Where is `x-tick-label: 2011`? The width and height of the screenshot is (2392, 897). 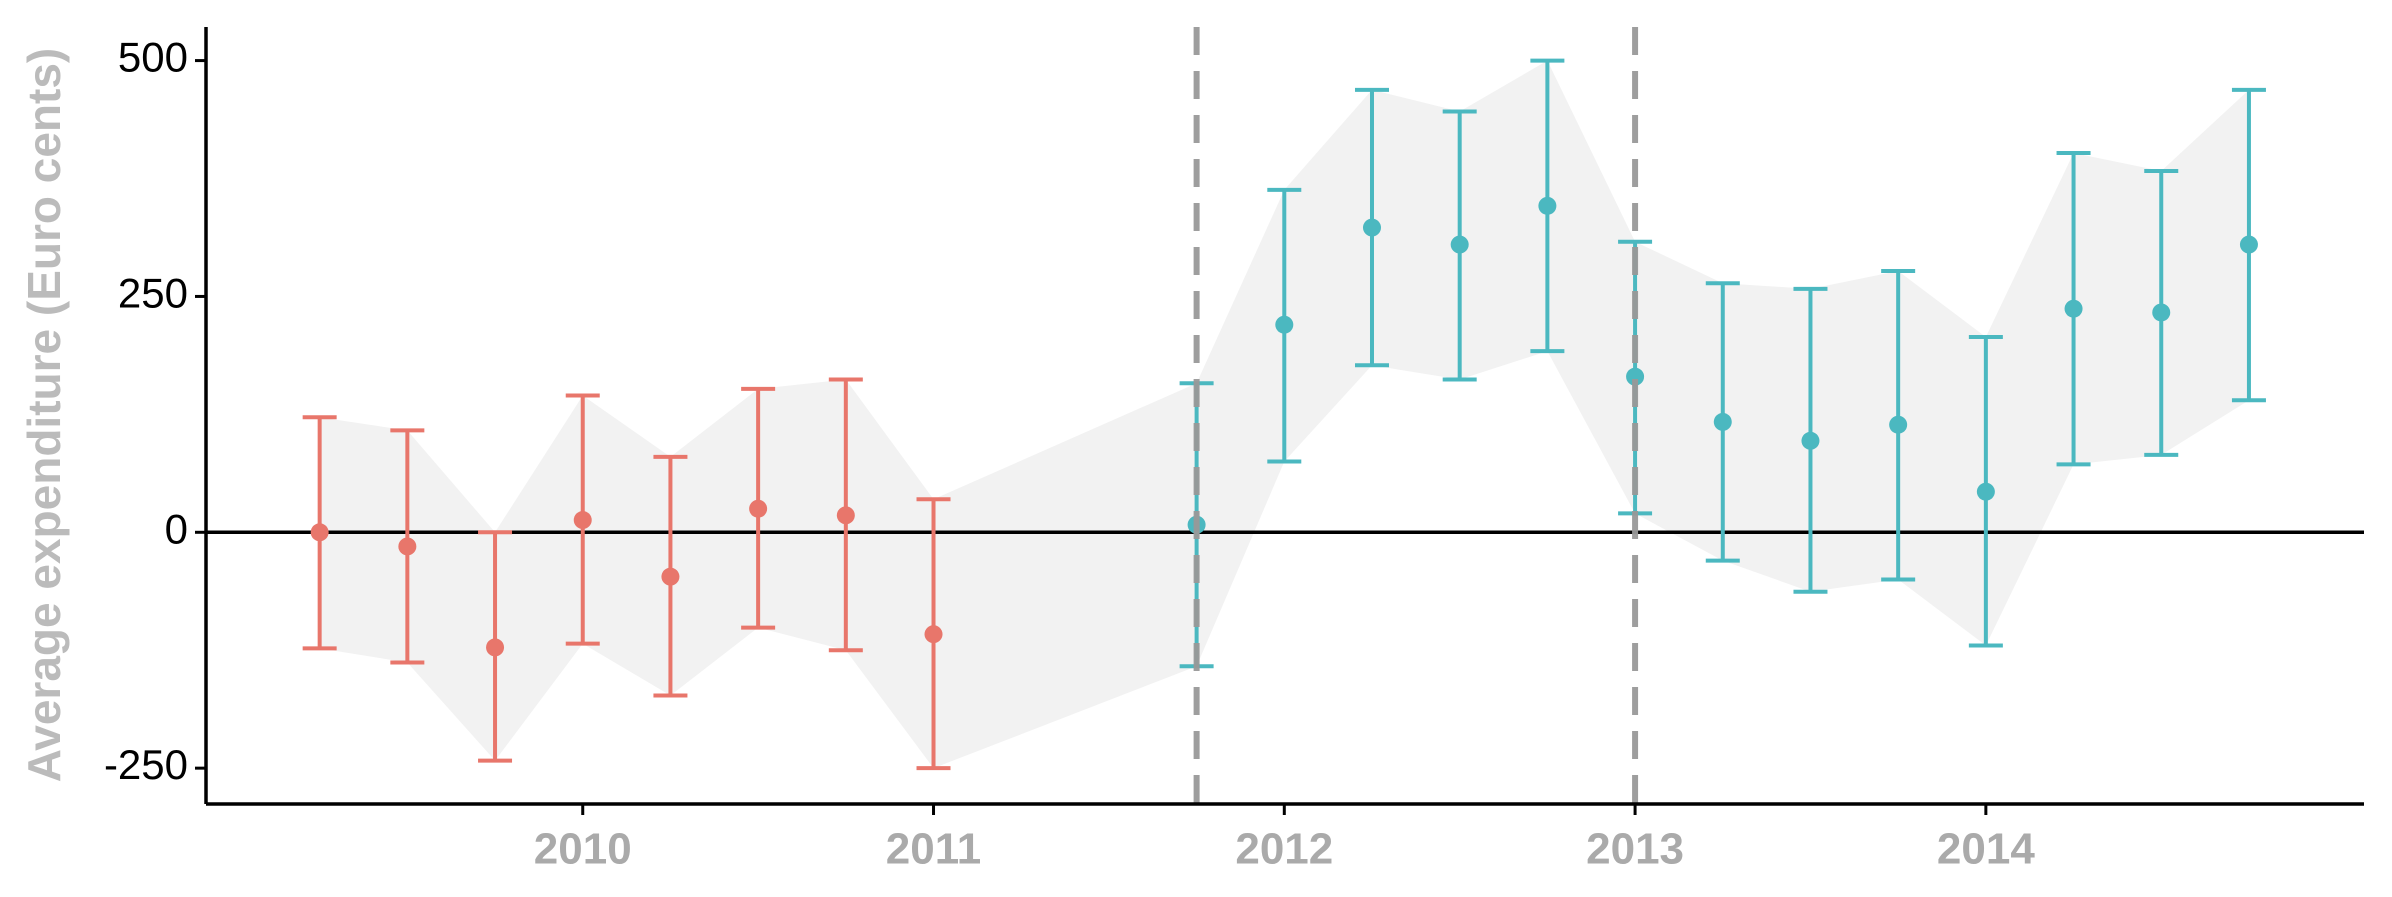
x-tick-label: 2011 is located at coordinates (933, 849).